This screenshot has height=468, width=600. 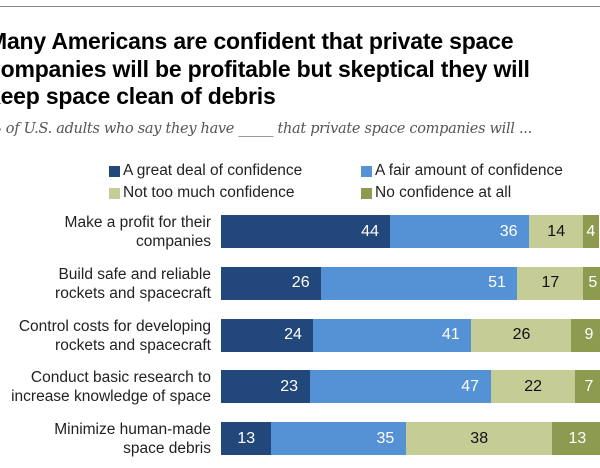 I want to click on legend-label: A fair amount of confidence, so click(x=469, y=170).